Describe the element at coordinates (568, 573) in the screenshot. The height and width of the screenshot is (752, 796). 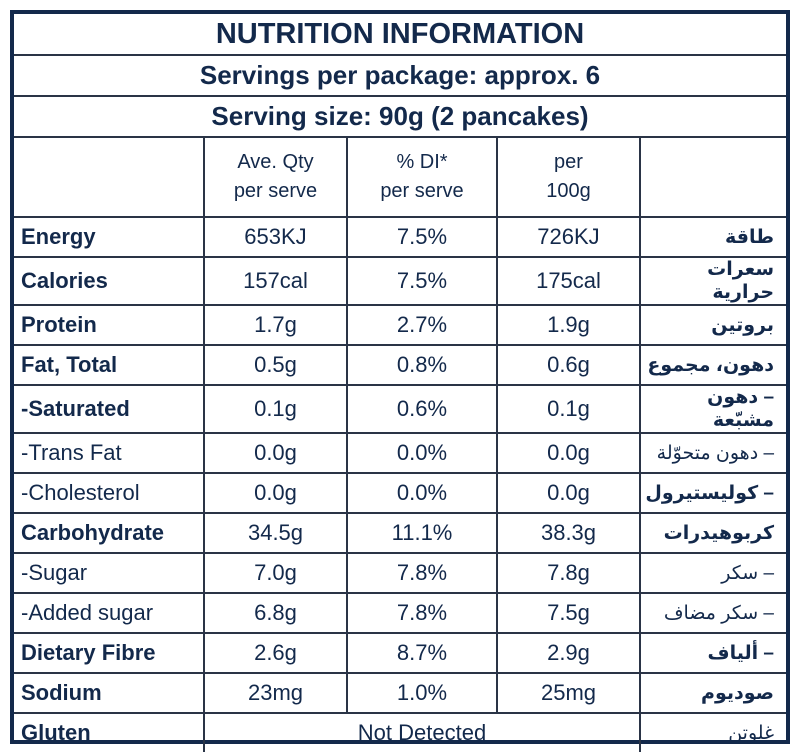
I see `per-100g-value: 7.8g` at that location.